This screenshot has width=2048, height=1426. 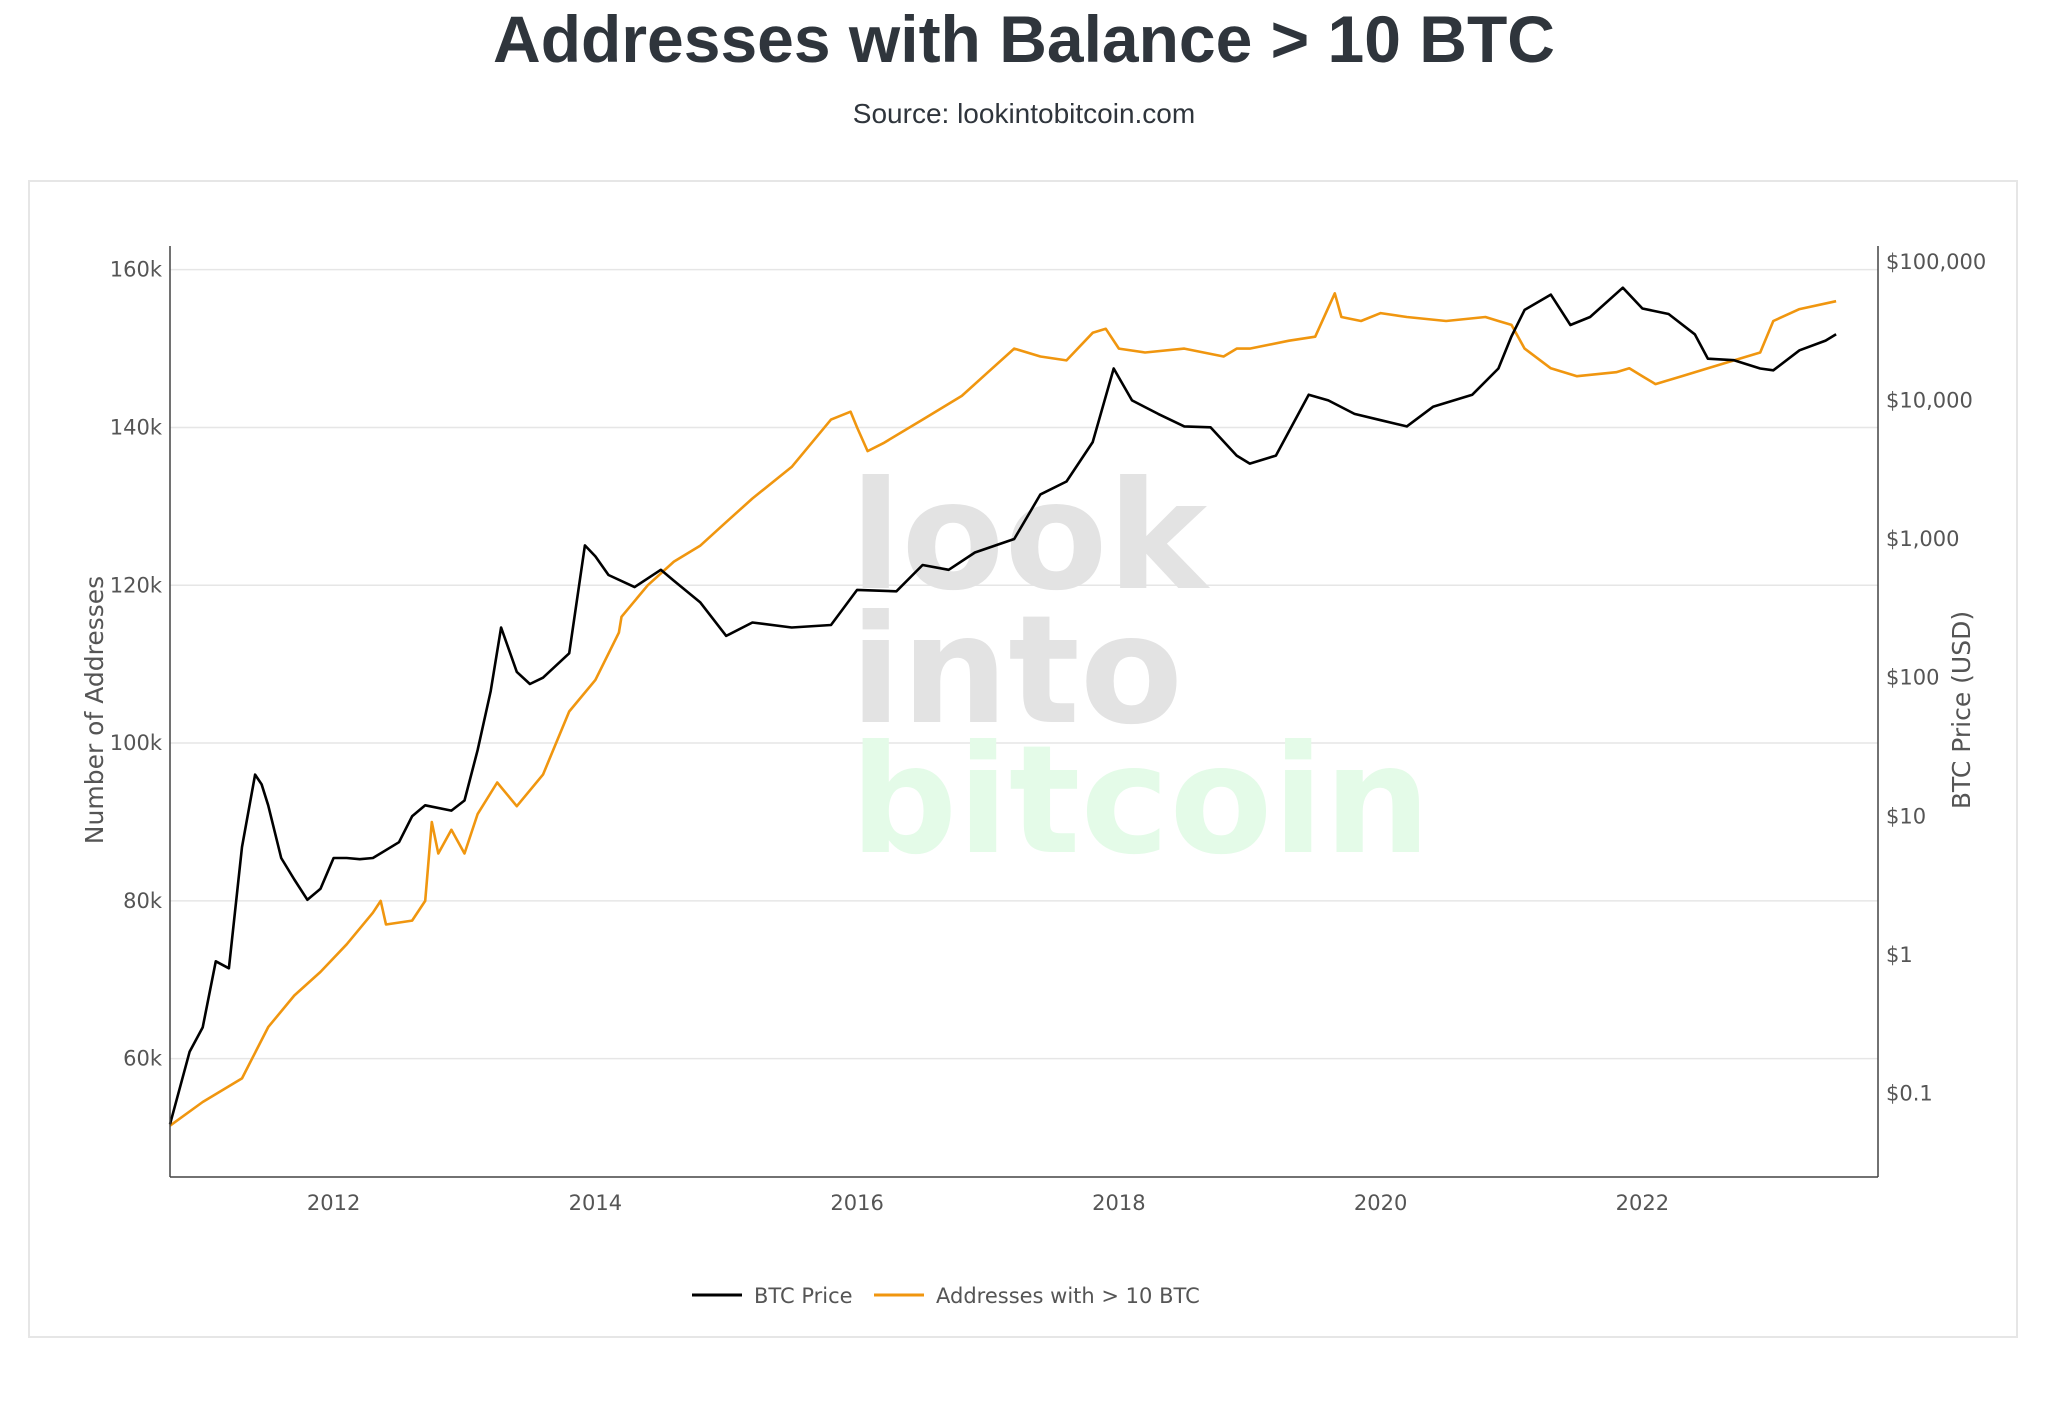 What do you see at coordinates (1961, 710) in the screenshot?
I see `y-right-axis-title: BTC Price (USD)` at bounding box center [1961, 710].